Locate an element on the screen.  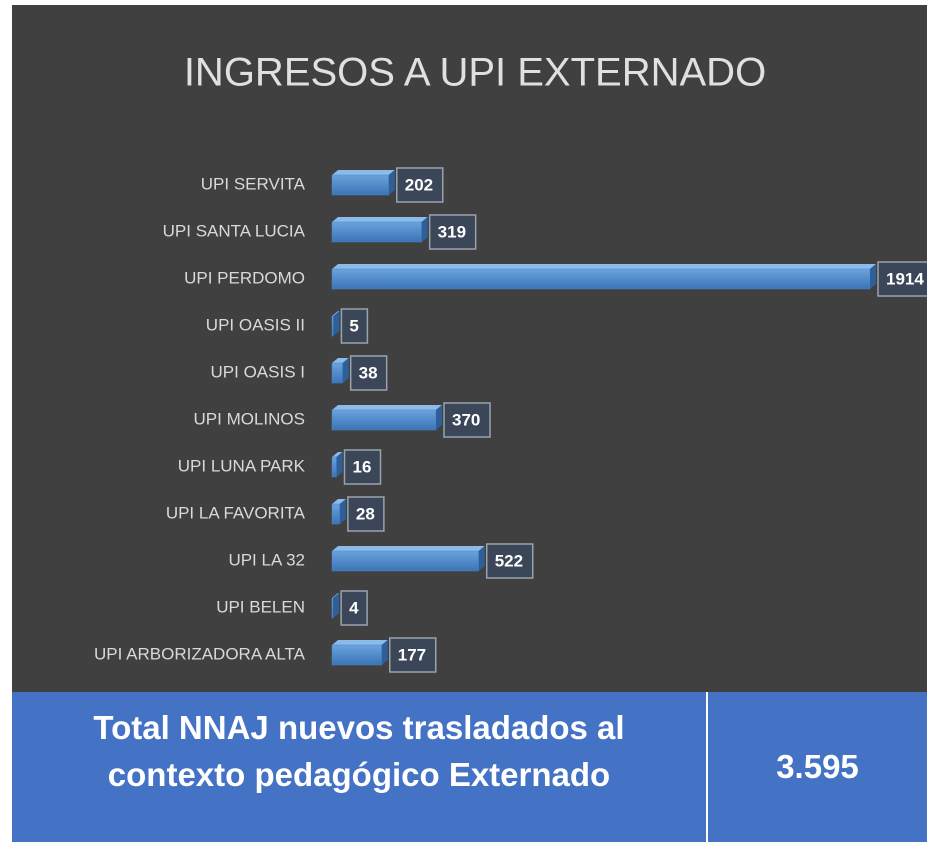
data-label: 4 is located at coordinates (354, 607).